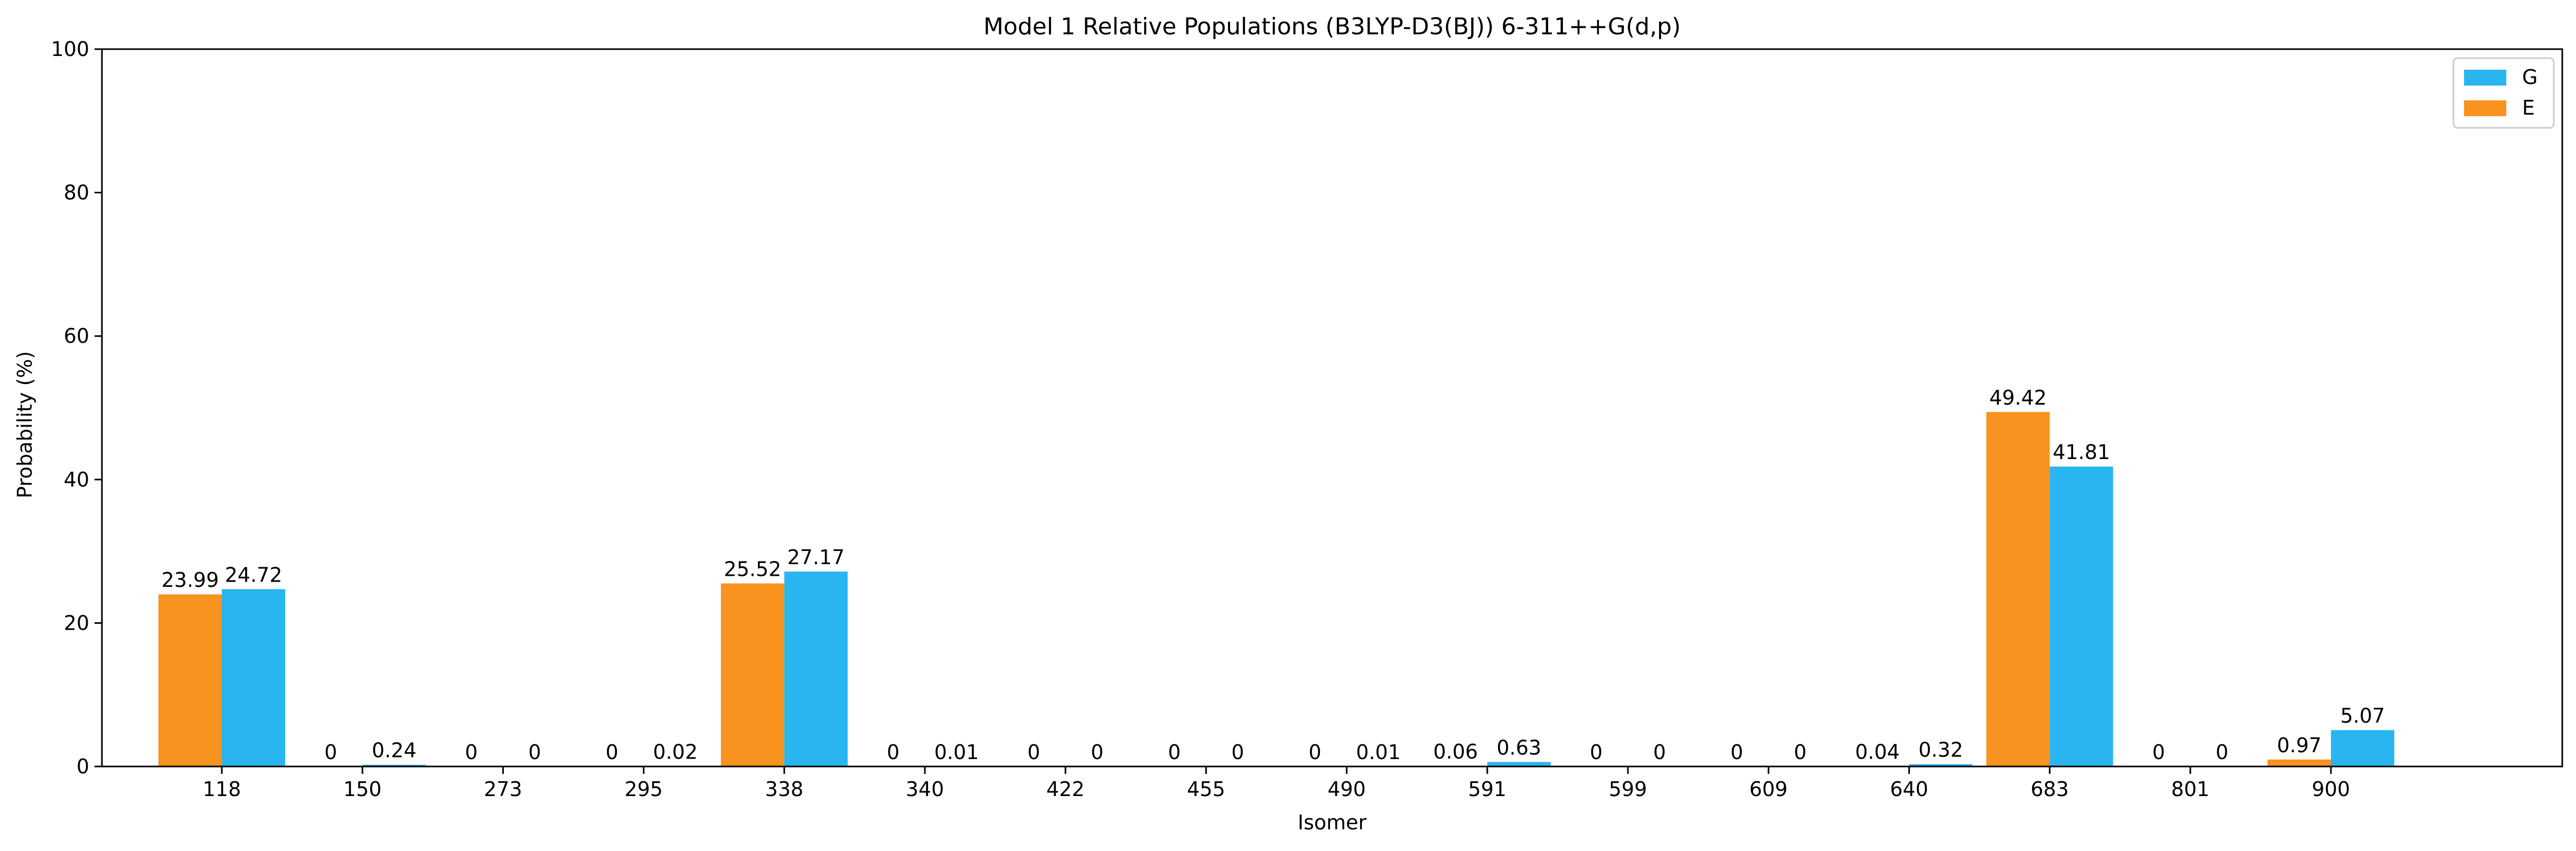 This screenshot has height=851, width=2576. I want to click on x-tick-label: 801, so click(2190, 790).